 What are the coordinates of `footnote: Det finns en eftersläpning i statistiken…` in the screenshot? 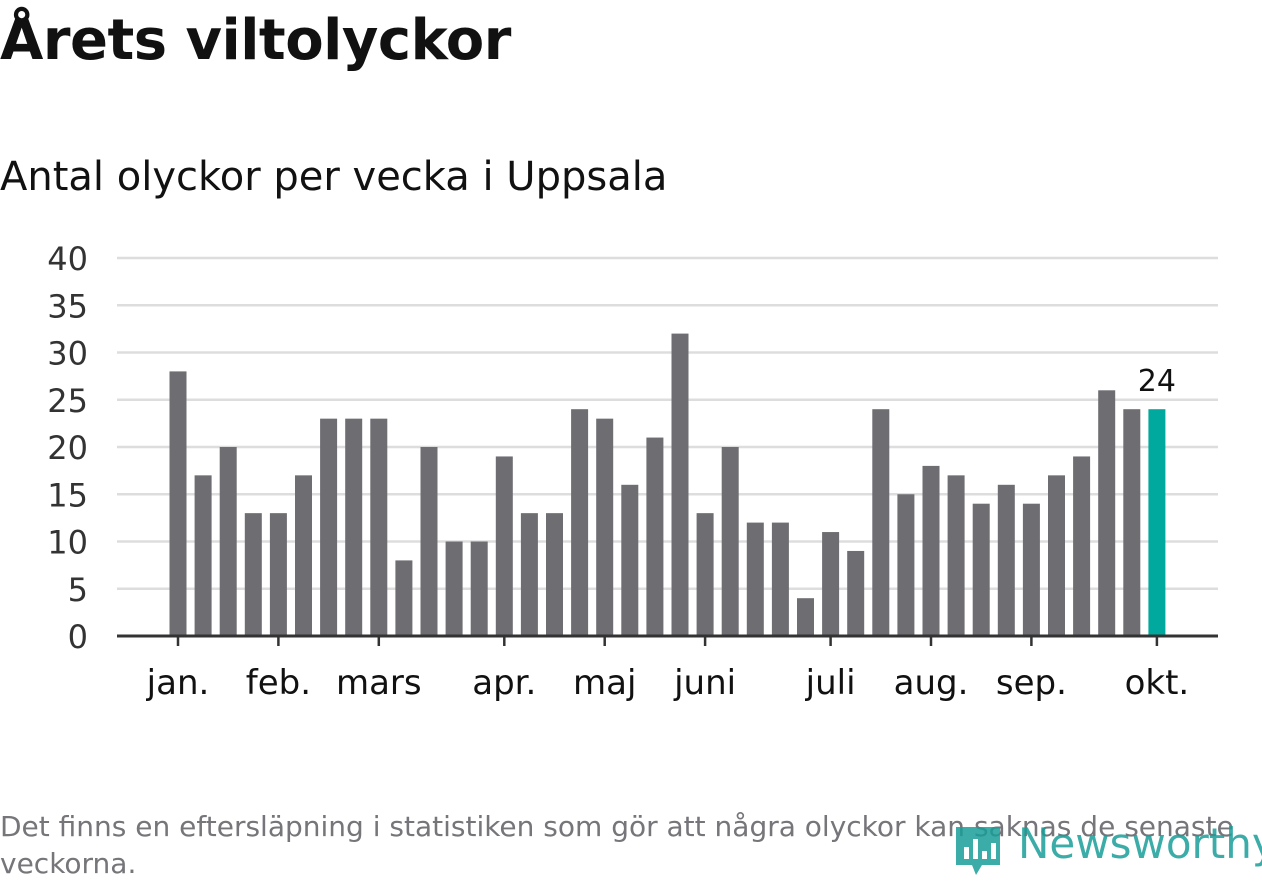 It's located at (617, 845).